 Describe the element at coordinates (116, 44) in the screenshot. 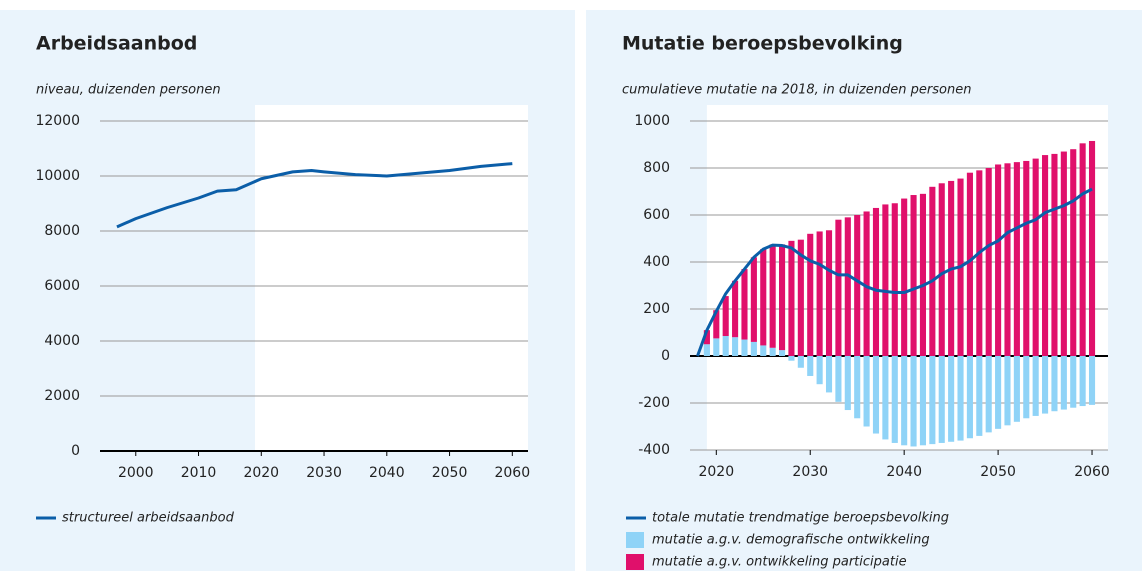

I see `chart-title: Arbeidsaanbod` at that location.